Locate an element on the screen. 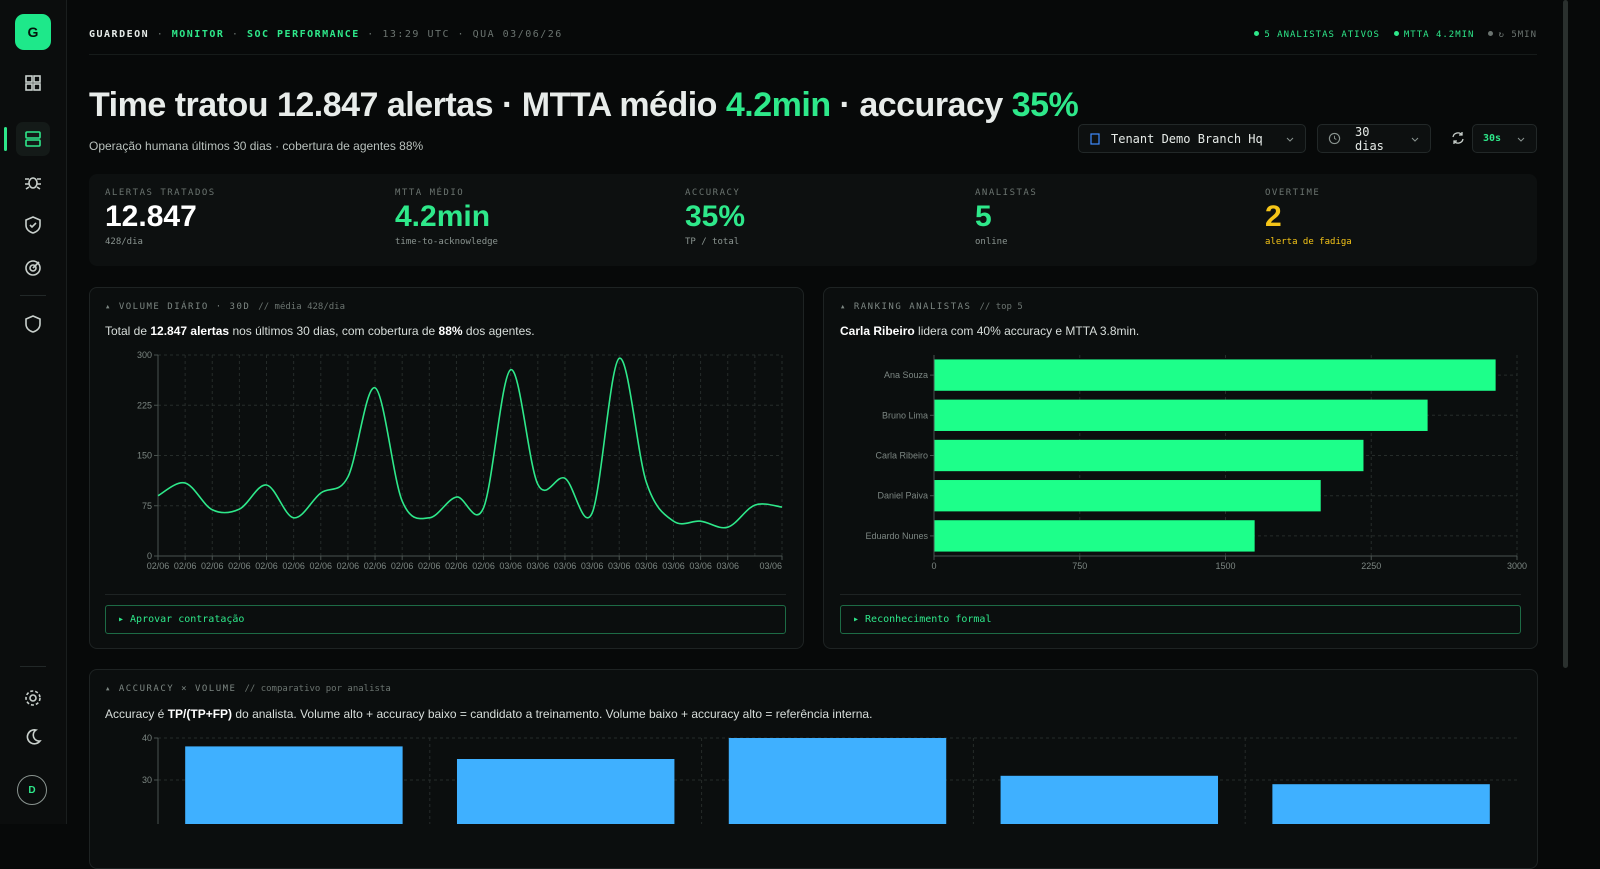  text-highlight: 88% is located at coordinates (450, 331).